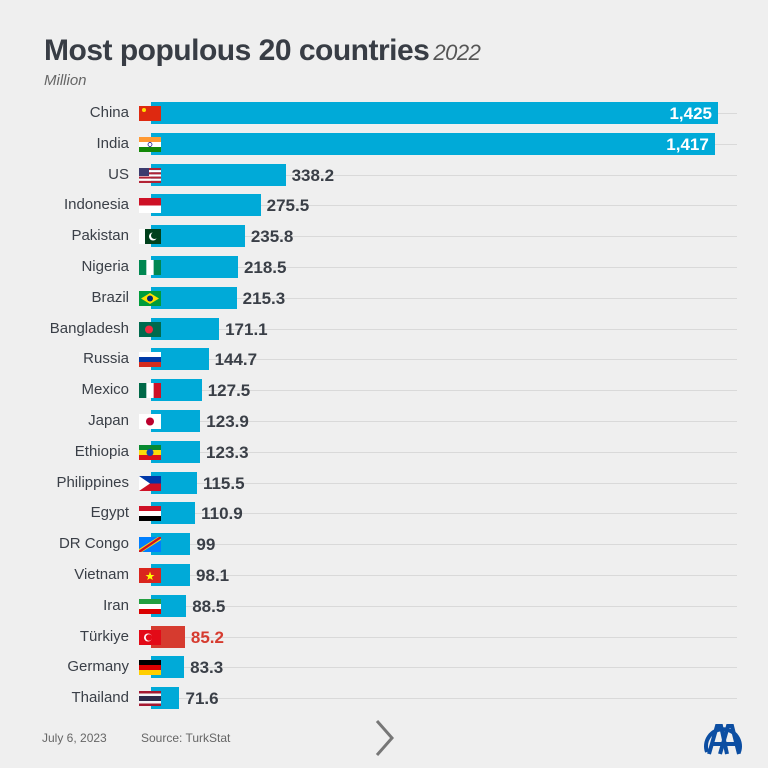 This screenshot has height=768, width=768. What do you see at coordinates (150, 637) in the screenshot?
I see `flag-t-rkiye-icon` at bounding box center [150, 637].